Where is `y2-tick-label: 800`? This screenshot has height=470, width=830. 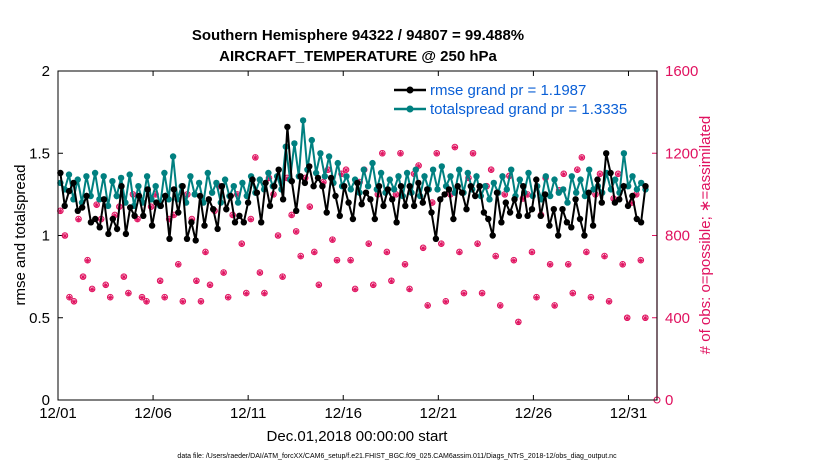
y2-tick-label: 800 is located at coordinates (677, 236).